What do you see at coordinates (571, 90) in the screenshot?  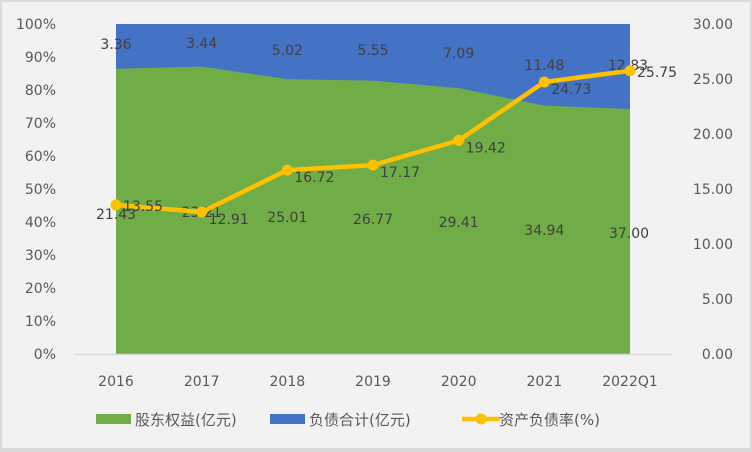 I see `debt-ratio-label: 24.73` at bounding box center [571, 90].